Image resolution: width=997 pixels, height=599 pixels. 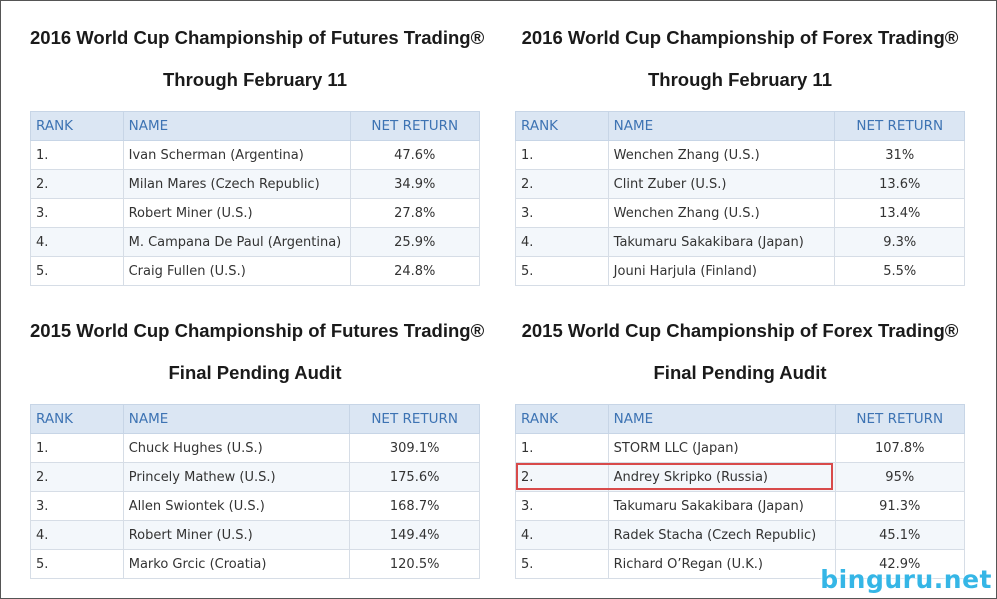 What do you see at coordinates (414, 477) in the screenshot?
I see `net-return-cell: 175.6%` at bounding box center [414, 477].